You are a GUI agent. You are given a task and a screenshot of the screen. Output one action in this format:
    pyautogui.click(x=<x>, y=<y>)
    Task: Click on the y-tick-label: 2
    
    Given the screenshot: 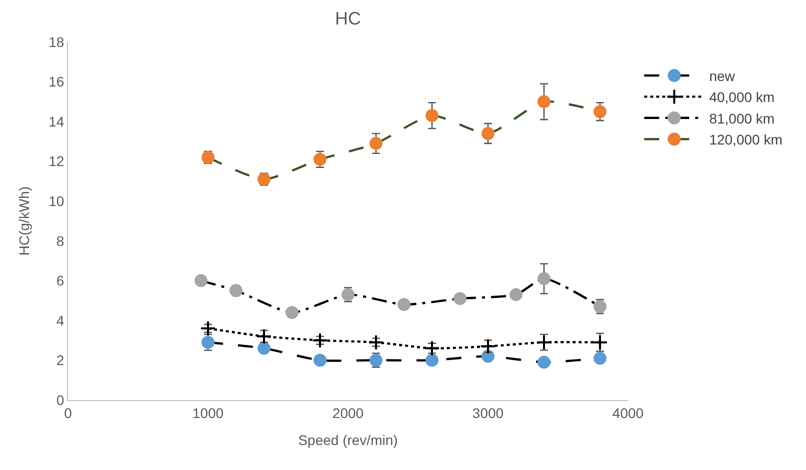 What is the action you would take?
    pyautogui.click(x=60, y=360)
    